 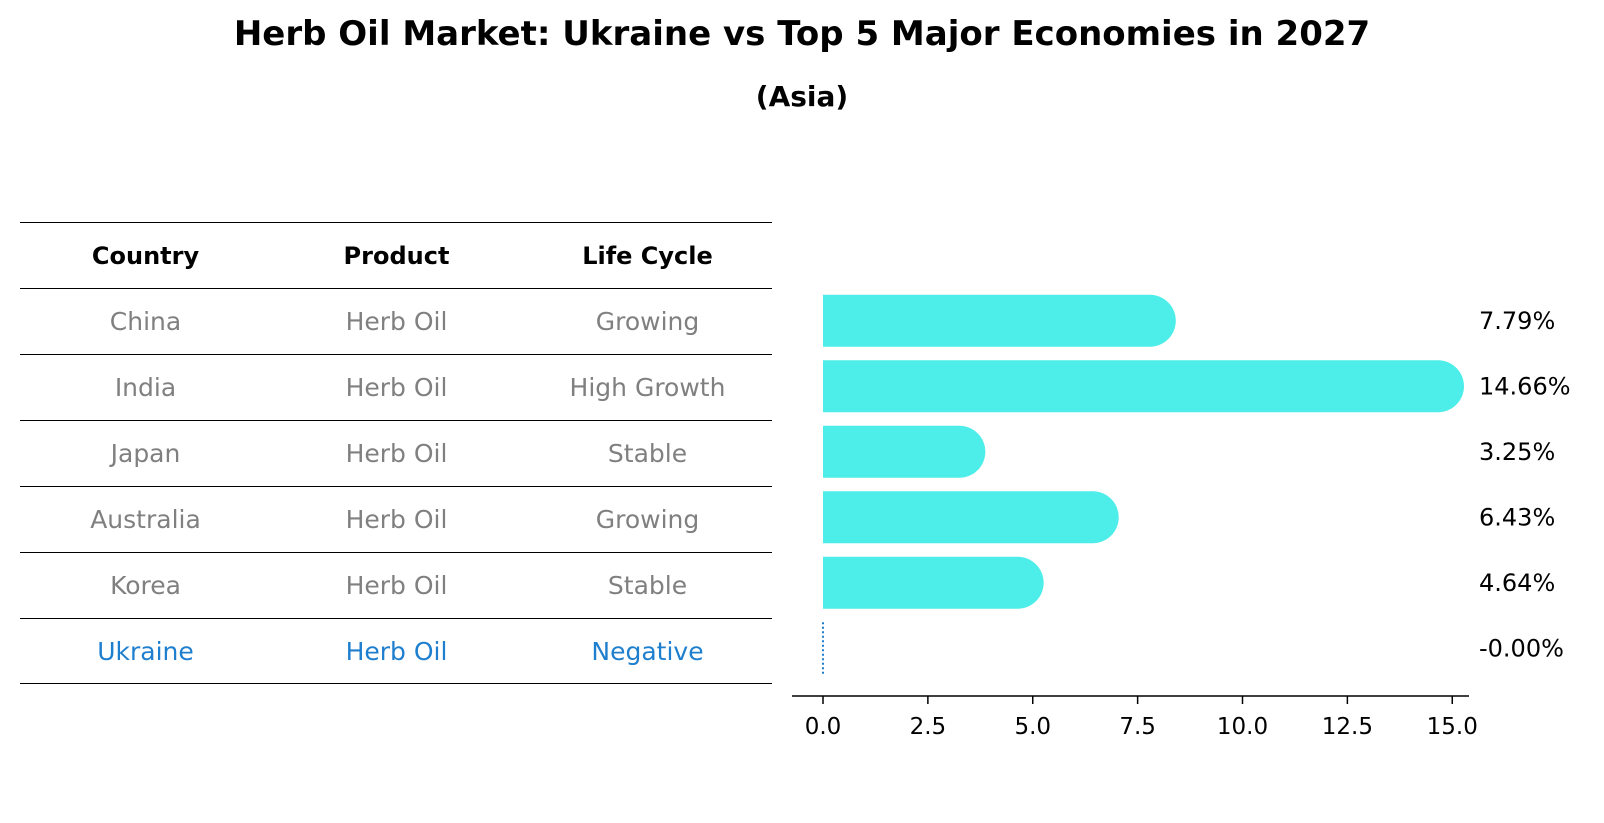 What do you see at coordinates (1452, 727) in the screenshot?
I see `x-tick-label: 15.0` at bounding box center [1452, 727].